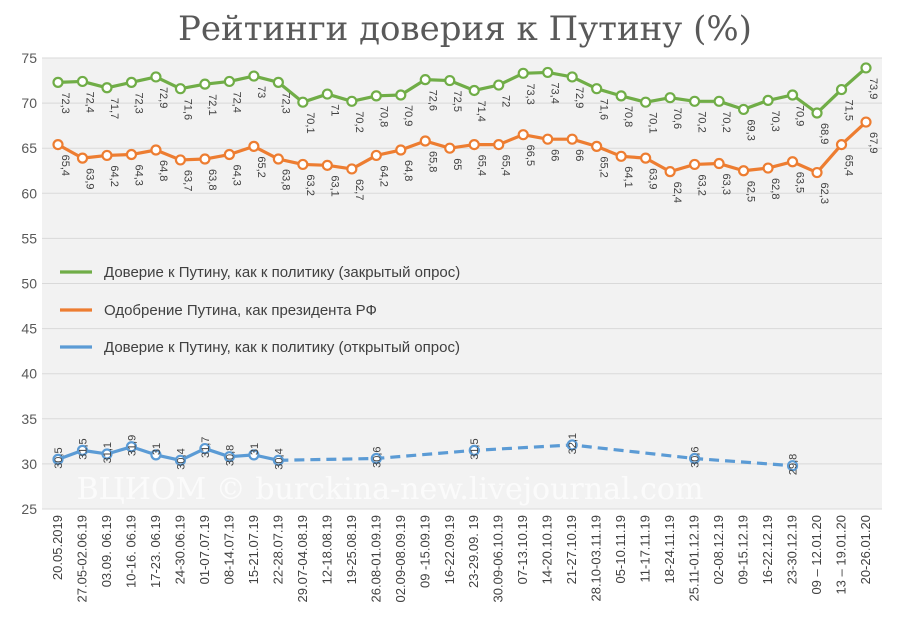 The image size is (900, 641). What do you see at coordinates (236, 101) in the screenshot?
I see `data-label: 72,4` at bounding box center [236, 101].